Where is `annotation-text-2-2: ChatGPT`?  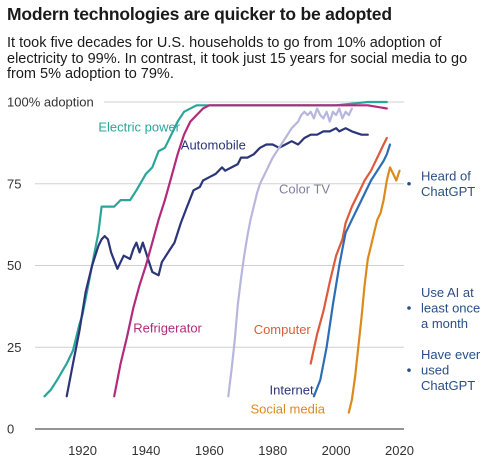 annotation-text-2-2: ChatGPT is located at coordinates (448, 385).